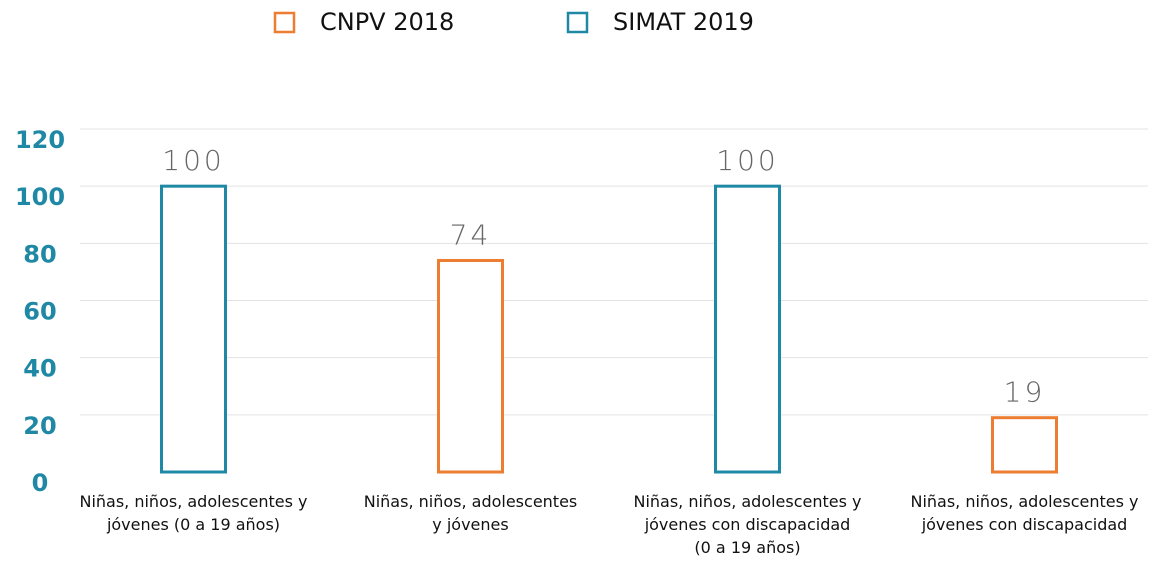  I want to click on y-tick-label: 40, so click(39, 369).